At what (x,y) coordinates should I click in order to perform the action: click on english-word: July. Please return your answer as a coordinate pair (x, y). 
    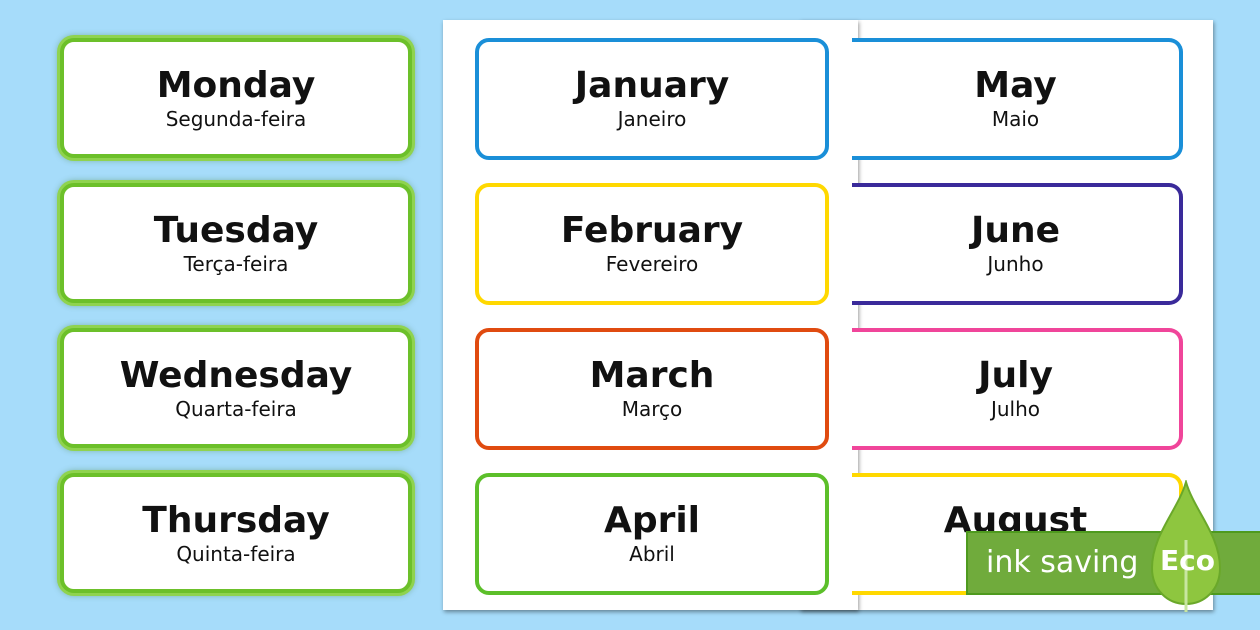
    Looking at the image, I should click on (1015, 375).